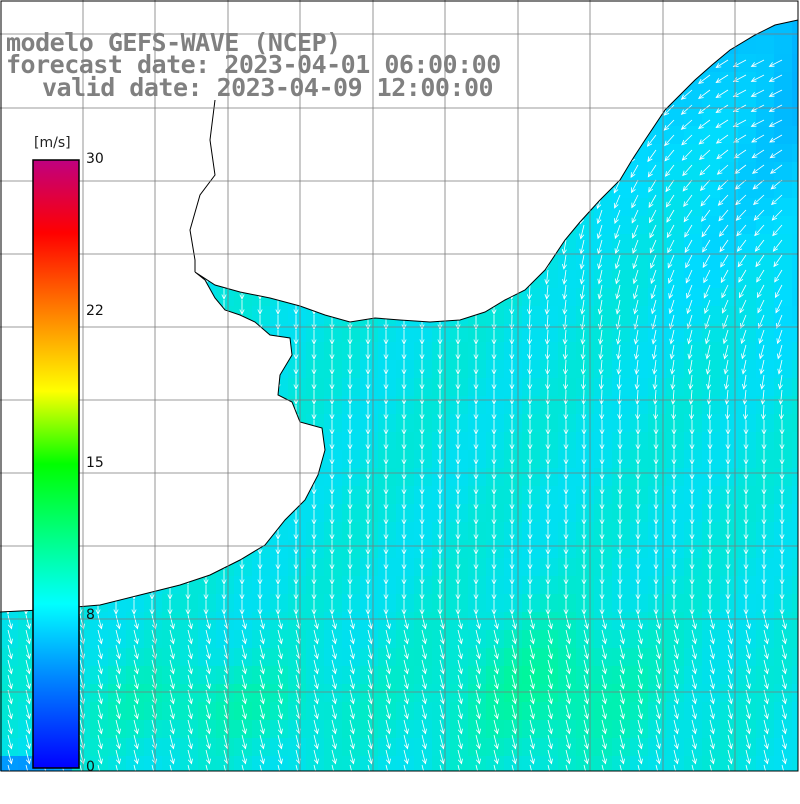 This screenshot has height=804, width=800. Describe the element at coordinates (267, 87) in the screenshot. I see `title-valid-date: valid date: 2023-04-09 12:00:00` at that location.